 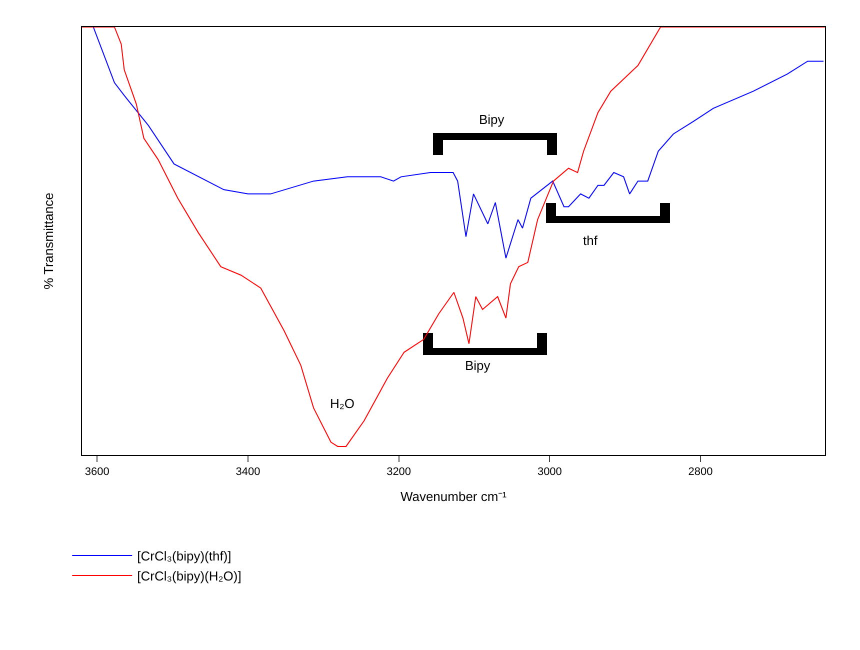 What do you see at coordinates (700, 472) in the screenshot?
I see `x-tick-label: 2800` at bounding box center [700, 472].